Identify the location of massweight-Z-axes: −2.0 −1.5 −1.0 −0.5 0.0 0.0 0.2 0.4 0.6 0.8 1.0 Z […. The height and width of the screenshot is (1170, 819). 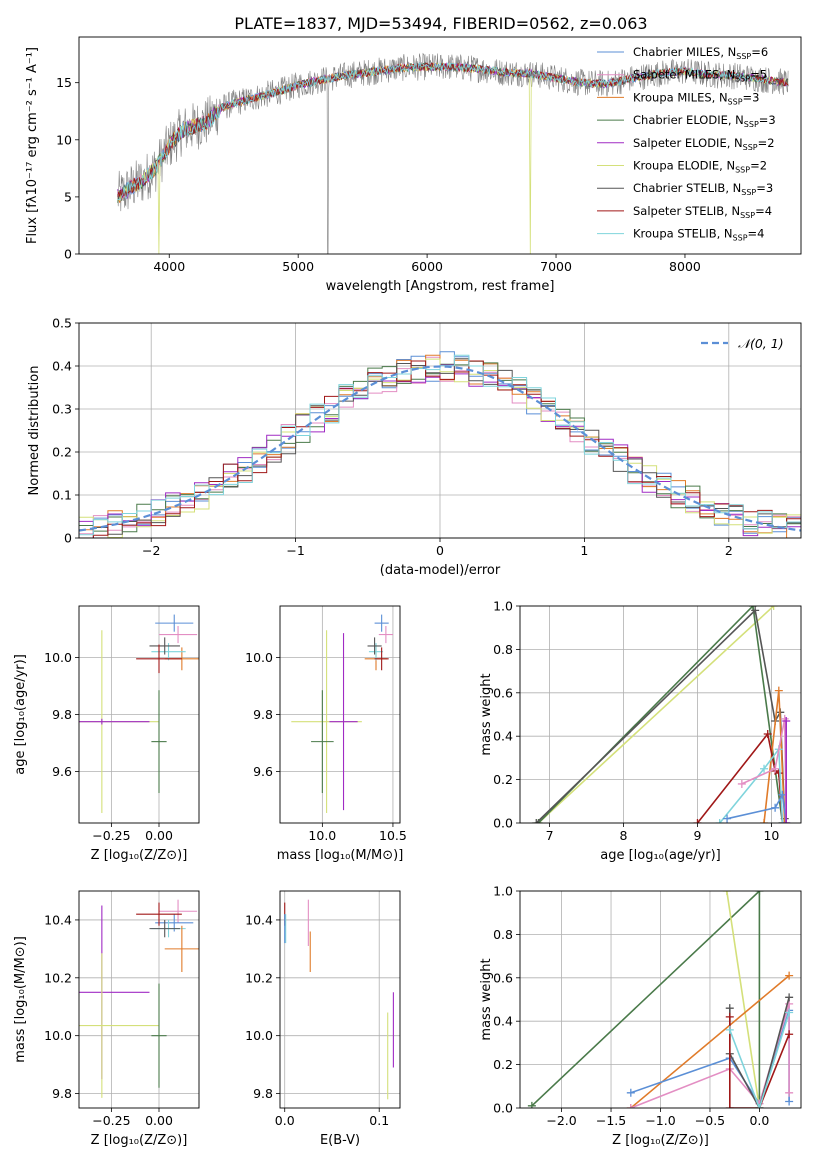
(640, 1016).